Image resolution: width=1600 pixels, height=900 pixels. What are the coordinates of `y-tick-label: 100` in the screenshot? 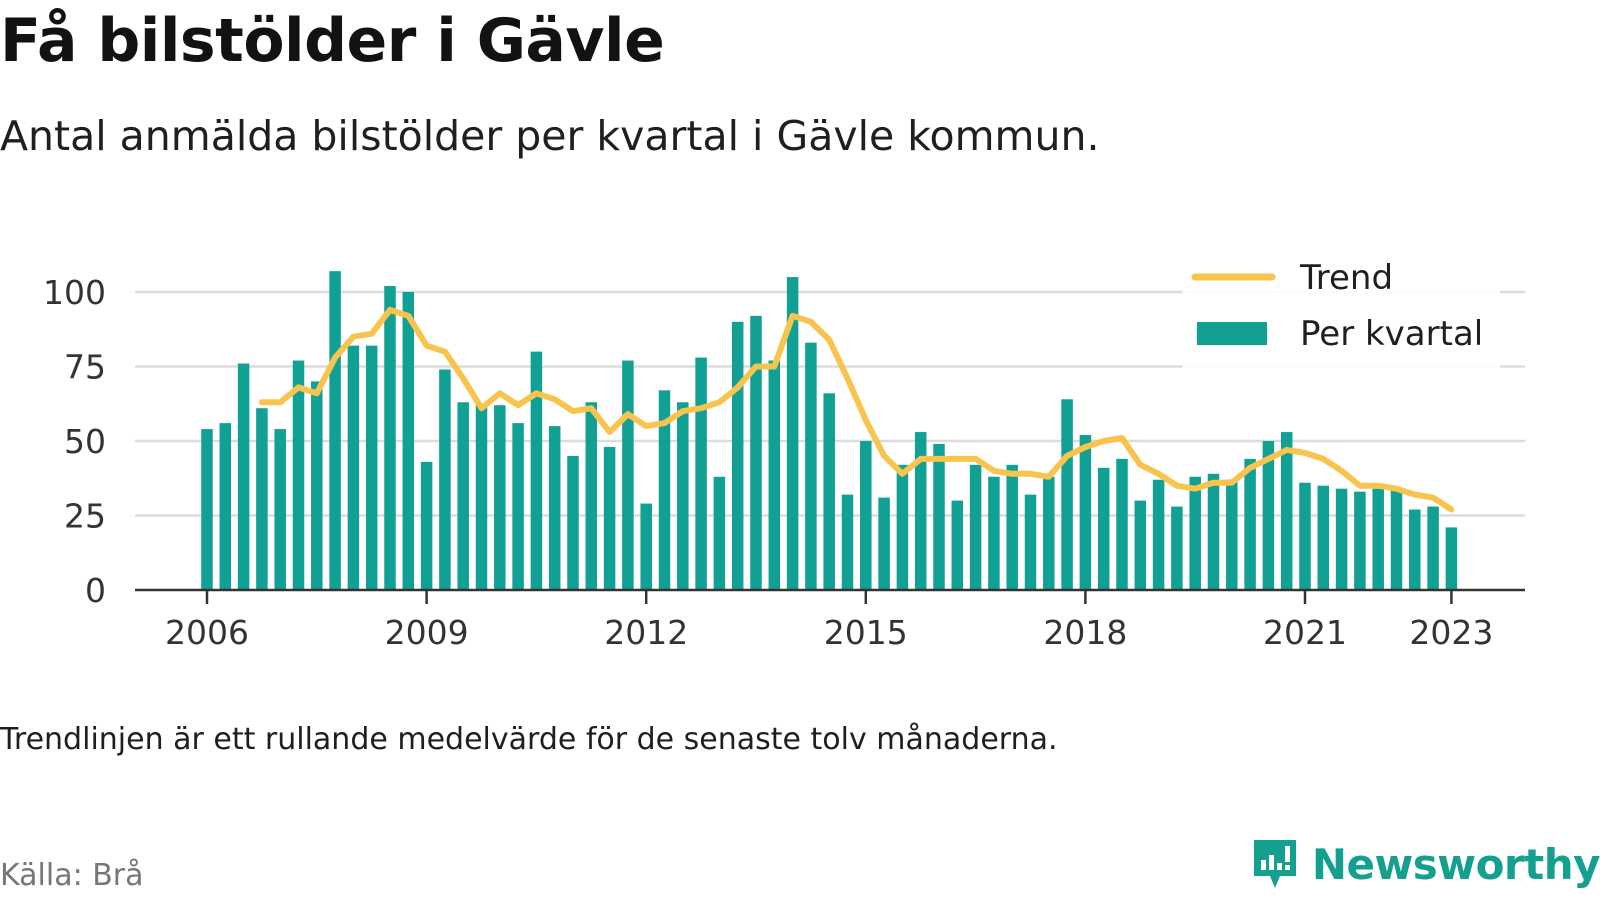 It's located at (74, 292).